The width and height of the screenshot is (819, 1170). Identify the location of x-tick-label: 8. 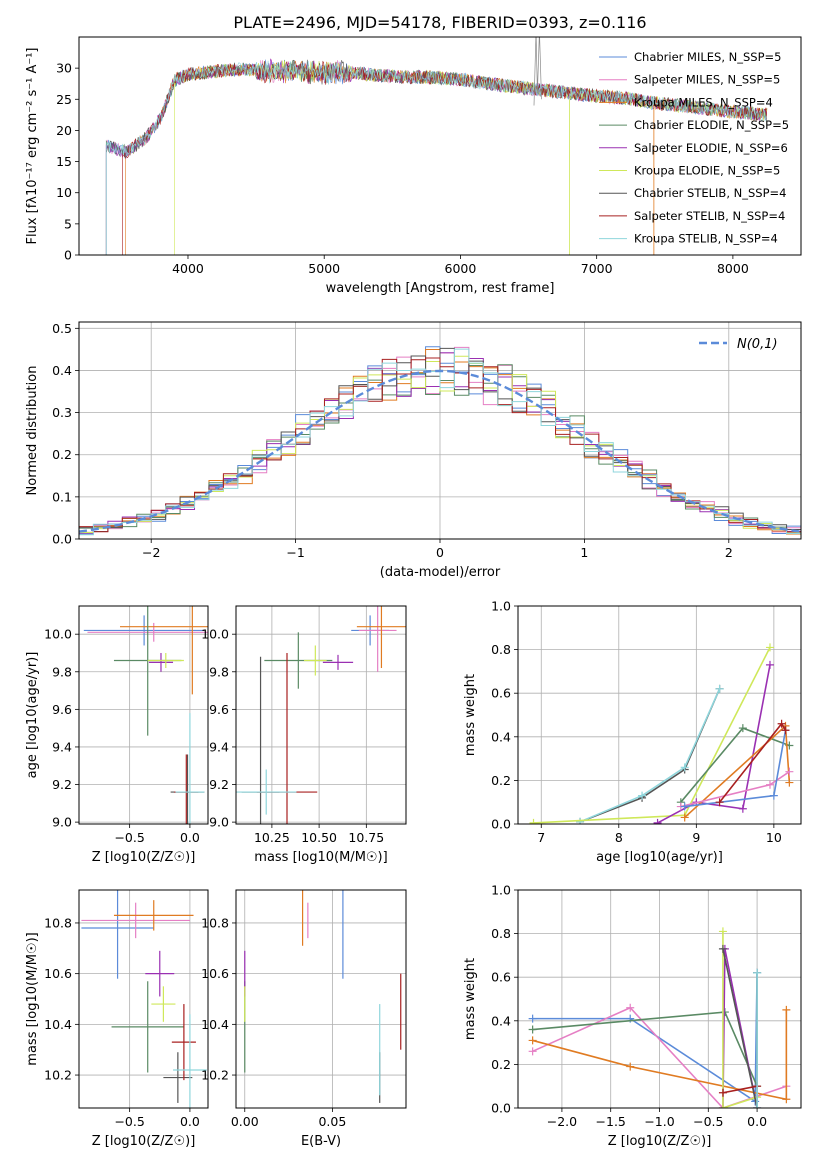
(619, 837).